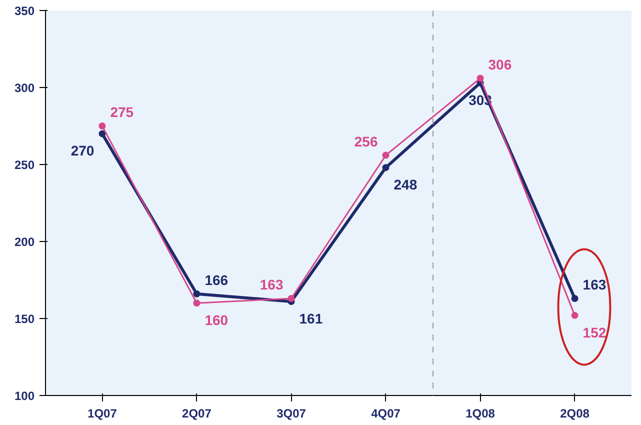 Image resolution: width=641 pixels, height=425 pixels. What do you see at coordinates (386, 413) in the screenshot?
I see `x-tick-label: 4Q07` at bounding box center [386, 413].